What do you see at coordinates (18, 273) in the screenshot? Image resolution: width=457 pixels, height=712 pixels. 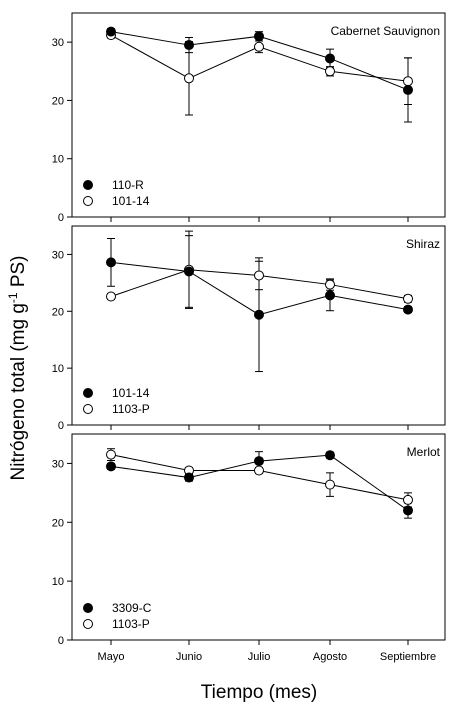 I see `y-axis-title-end: PS)` at bounding box center [18, 273].